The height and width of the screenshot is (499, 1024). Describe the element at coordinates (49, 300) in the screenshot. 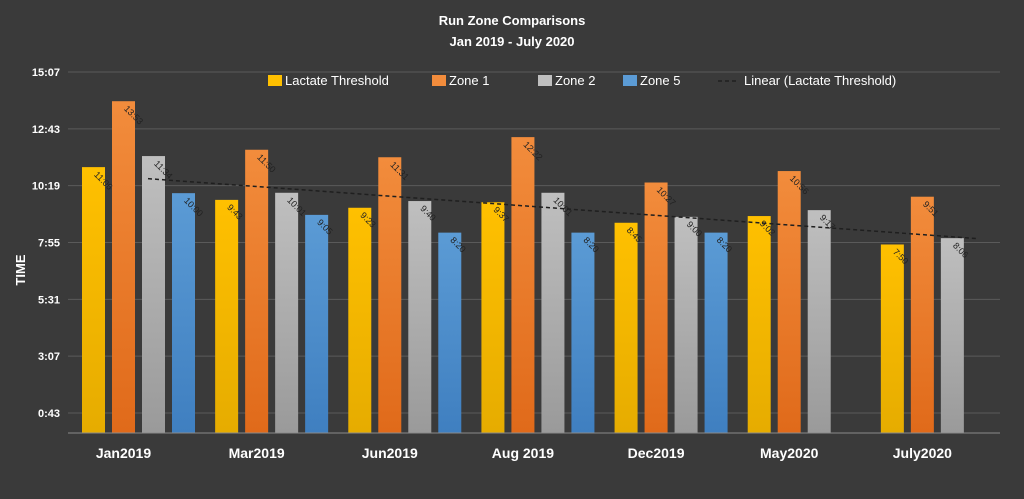

I see `y-tick-label: 5:31` at that location.